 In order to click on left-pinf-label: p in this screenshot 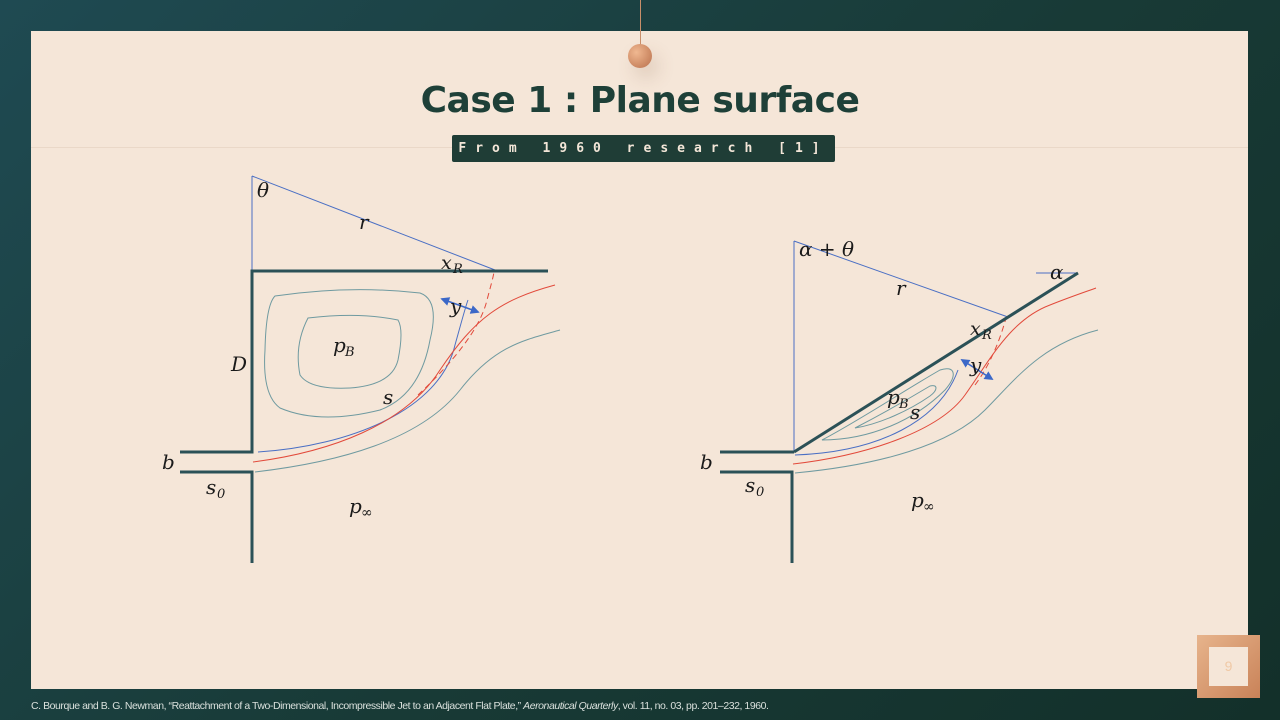, I will do `click(355, 506)`.